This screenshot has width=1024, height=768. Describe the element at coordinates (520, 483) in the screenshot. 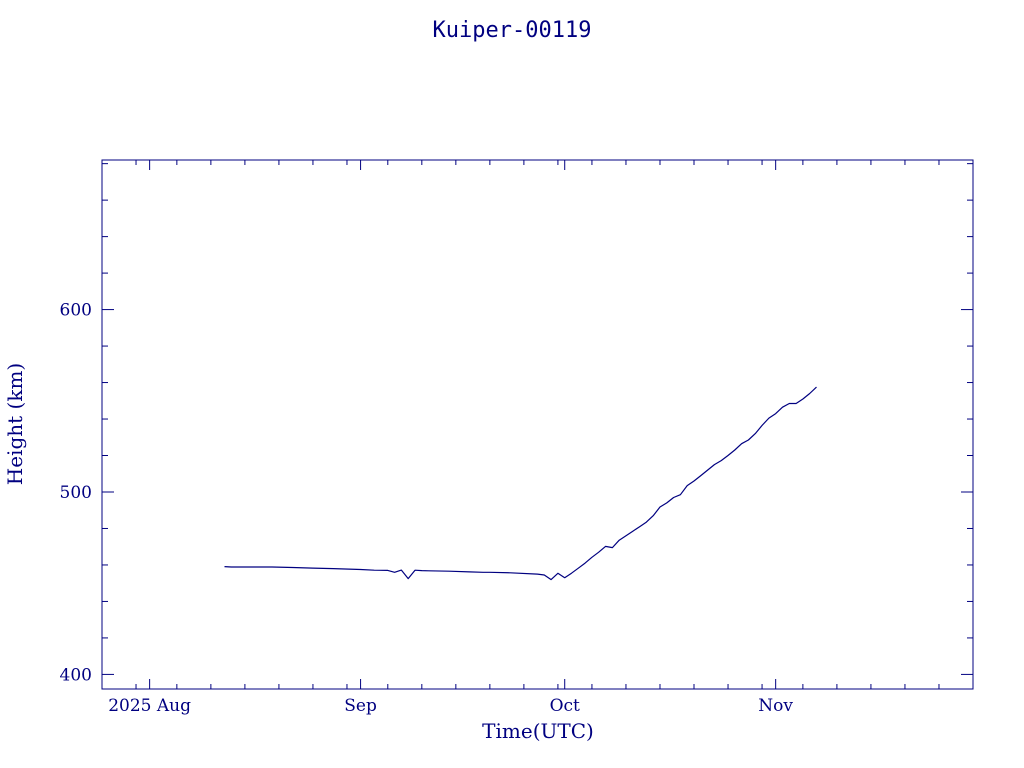

I see `height-series-line` at that location.